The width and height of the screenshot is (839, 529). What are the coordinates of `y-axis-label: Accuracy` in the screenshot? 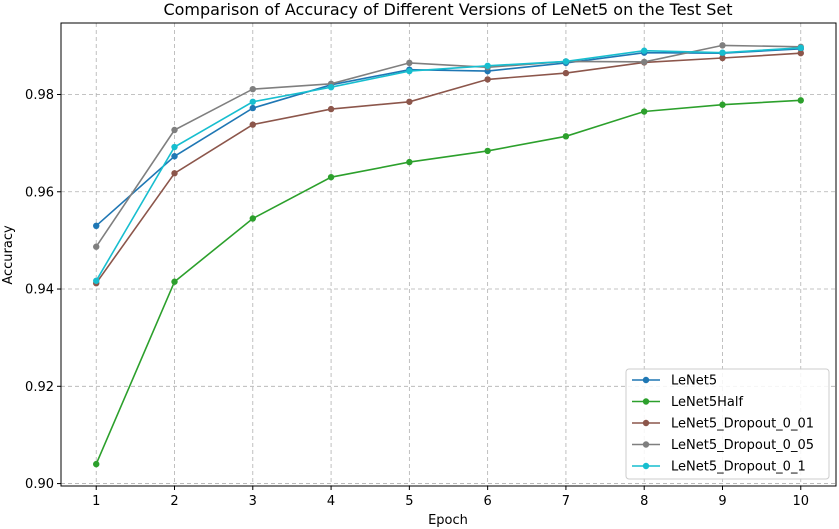 It's located at (8, 255).